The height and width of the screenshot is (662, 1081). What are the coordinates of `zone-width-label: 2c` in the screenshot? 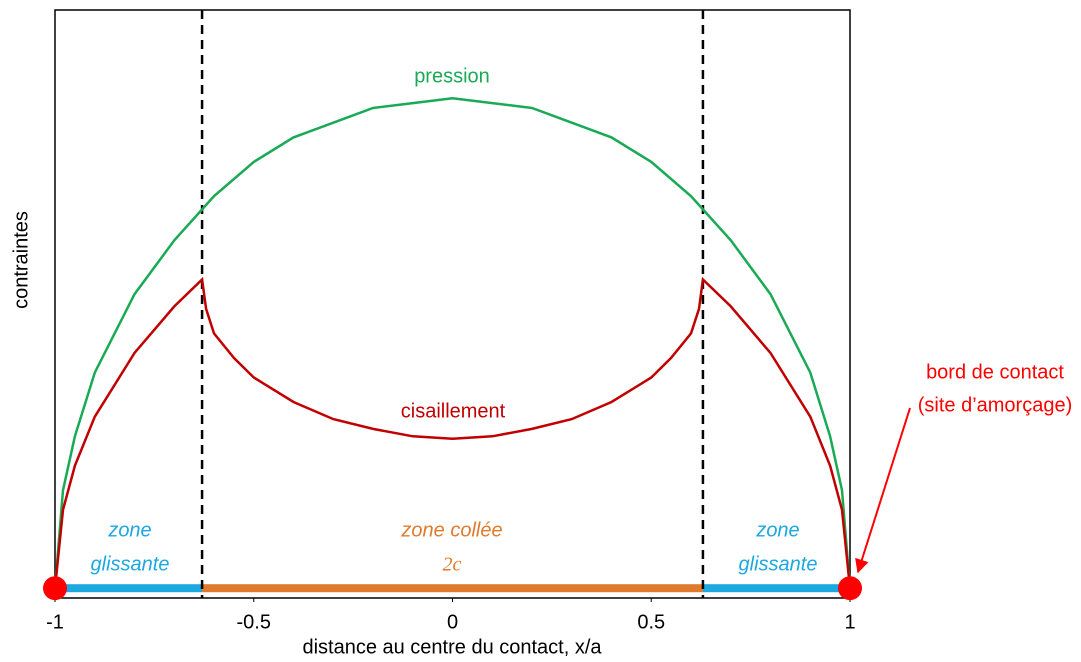 It's located at (452, 565).